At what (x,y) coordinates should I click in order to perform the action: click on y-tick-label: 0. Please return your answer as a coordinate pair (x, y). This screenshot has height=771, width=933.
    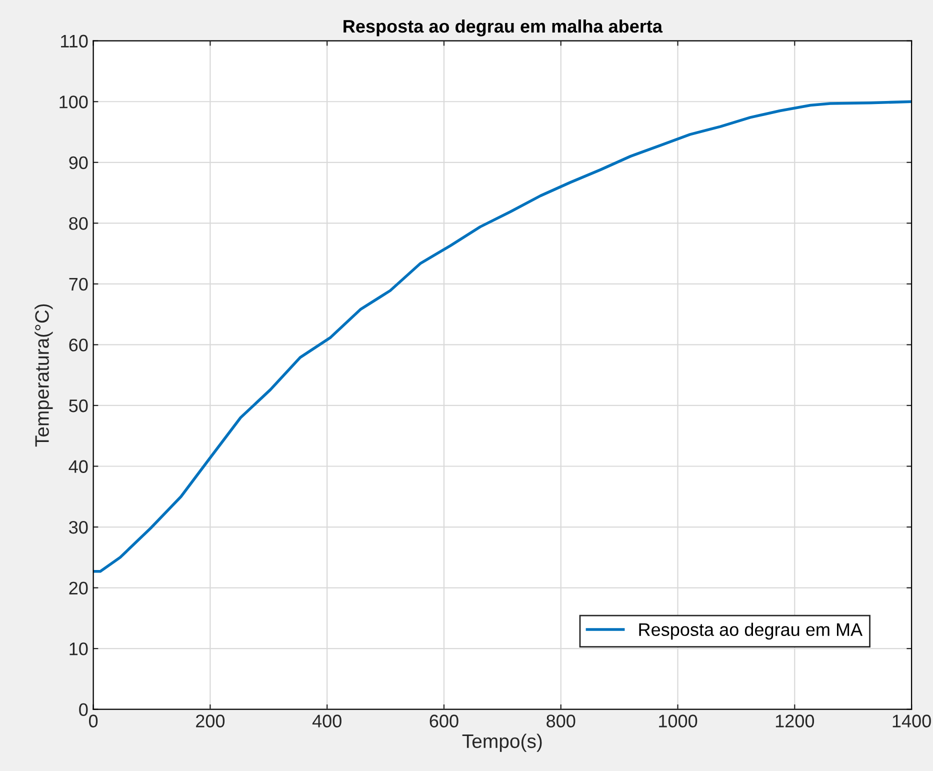
    Looking at the image, I should click on (83, 709).